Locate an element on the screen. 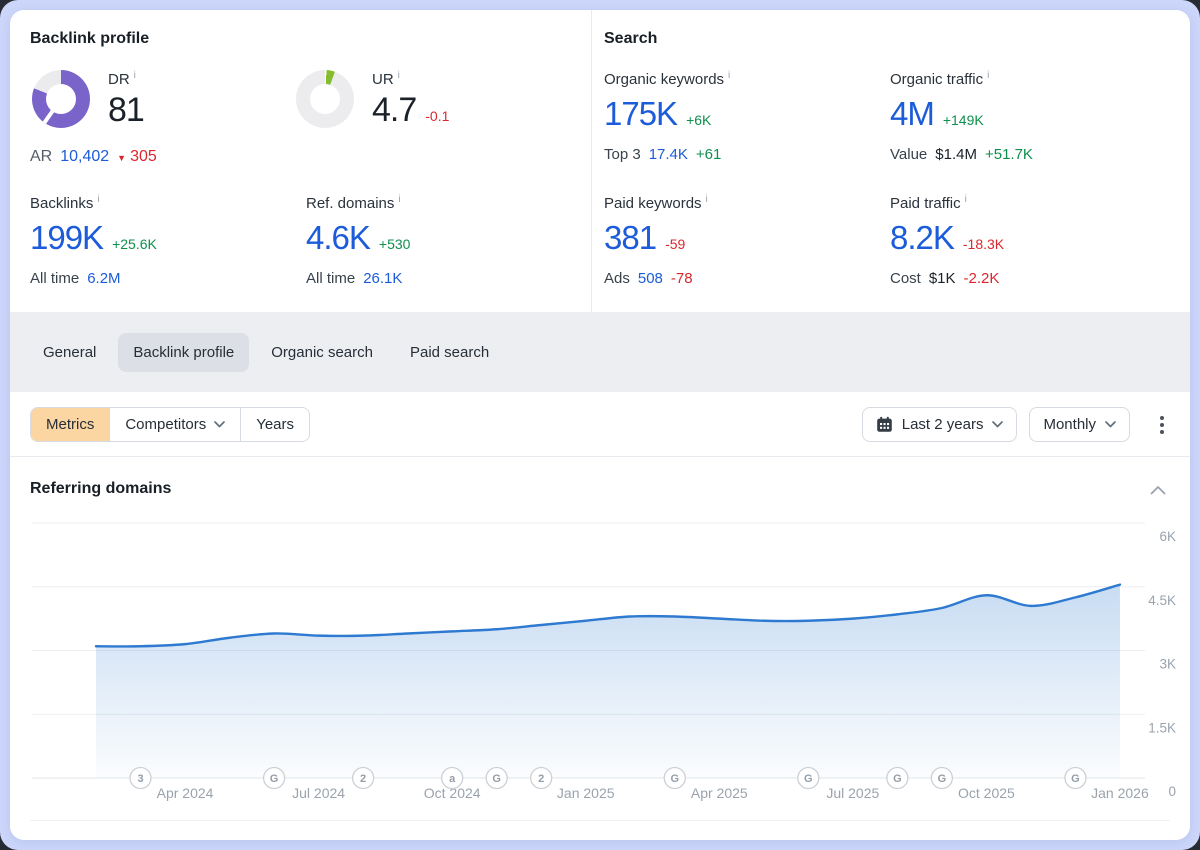 This screenshot has width=1200, height=850. traffic-value-label: Value is located at coordinates (909, 154).